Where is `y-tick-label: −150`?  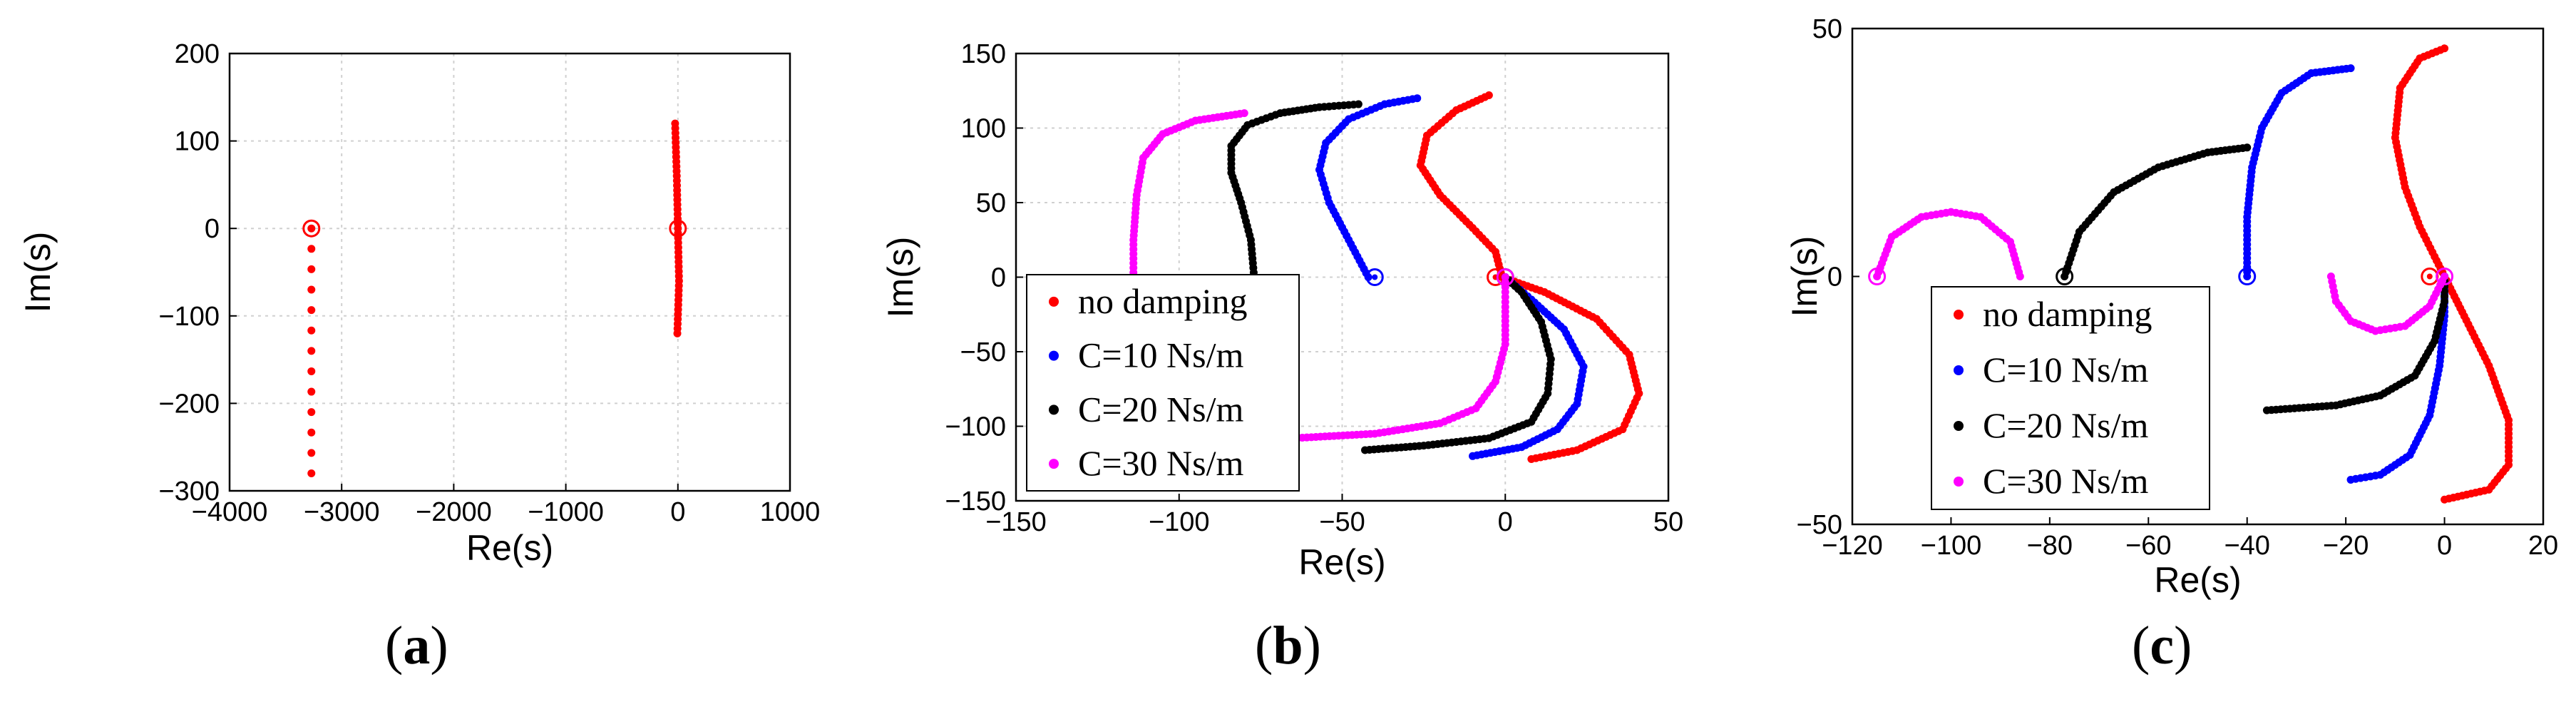
y-tick-label: −150 is located at coordinates (975, 502).